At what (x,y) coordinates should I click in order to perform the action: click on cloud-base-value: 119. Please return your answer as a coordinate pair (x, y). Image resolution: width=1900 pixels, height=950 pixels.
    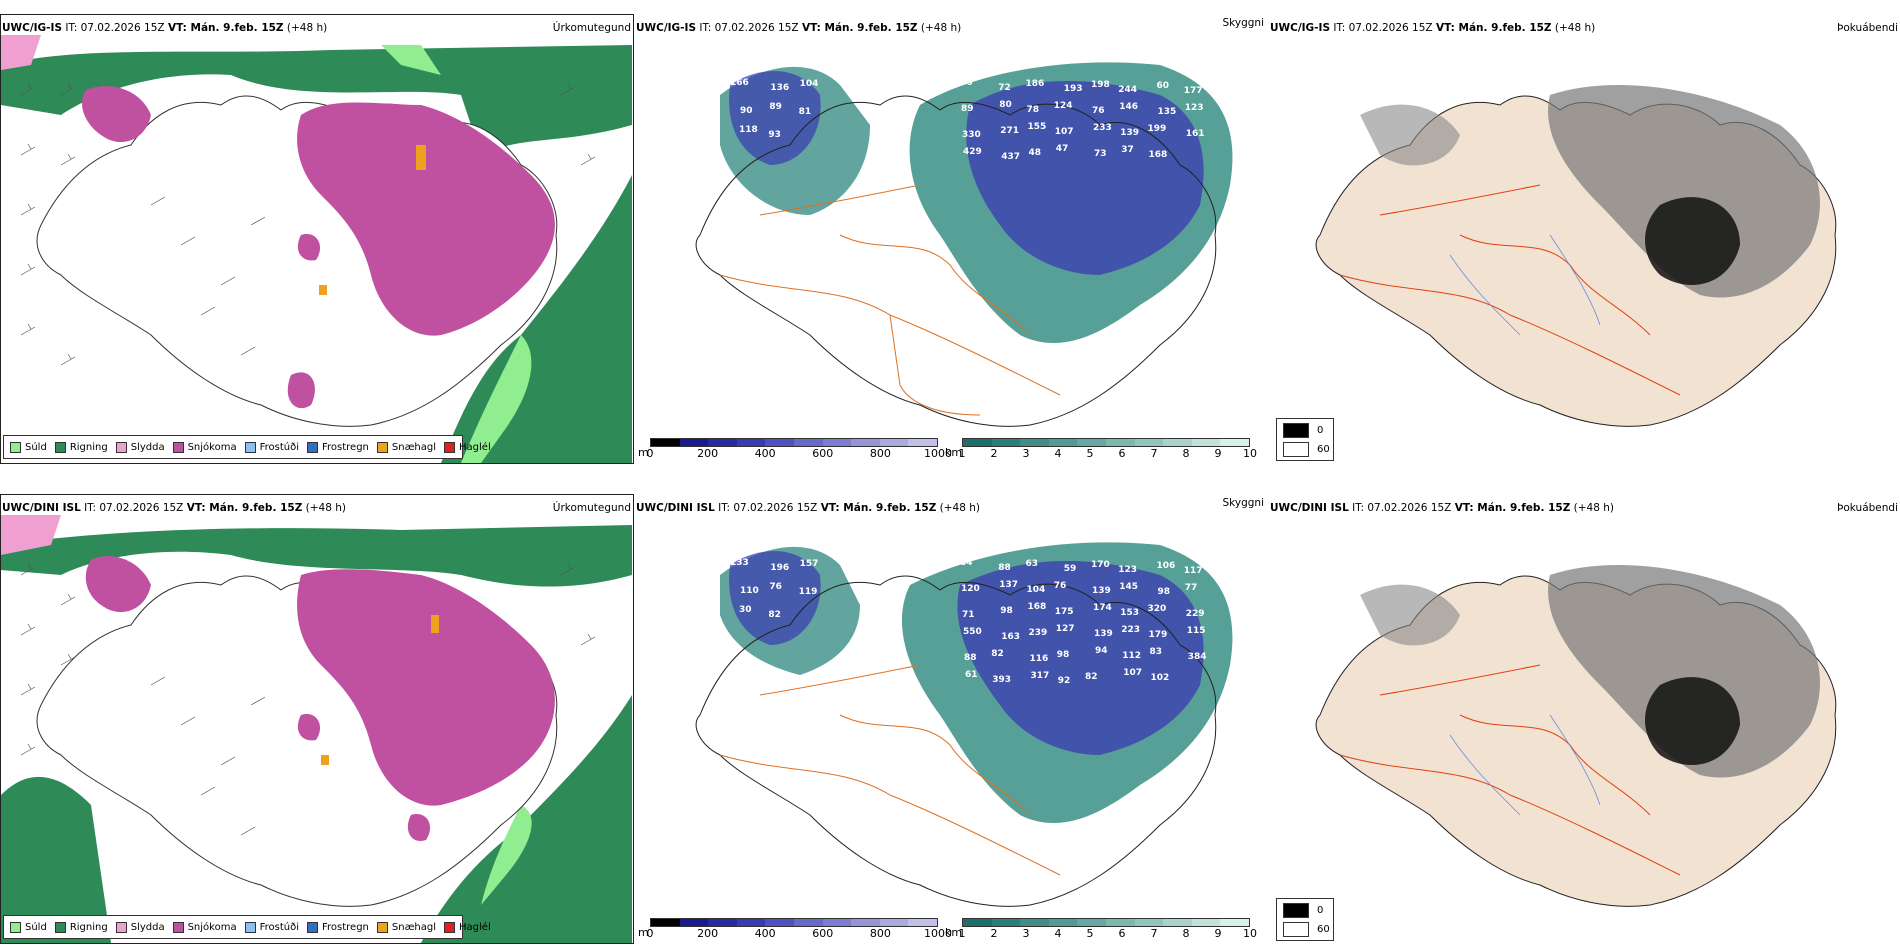
    Looking at the image, I should click on (808, 592).